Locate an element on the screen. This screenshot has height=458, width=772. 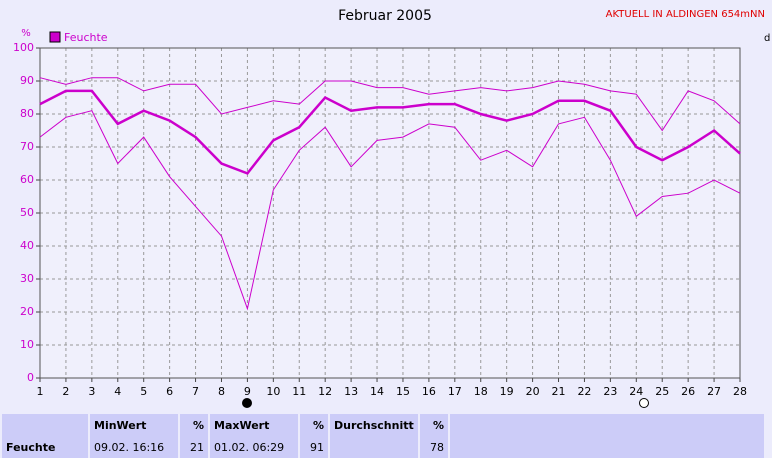
y-tick-label: 0 is located at coordinates (30, 377).